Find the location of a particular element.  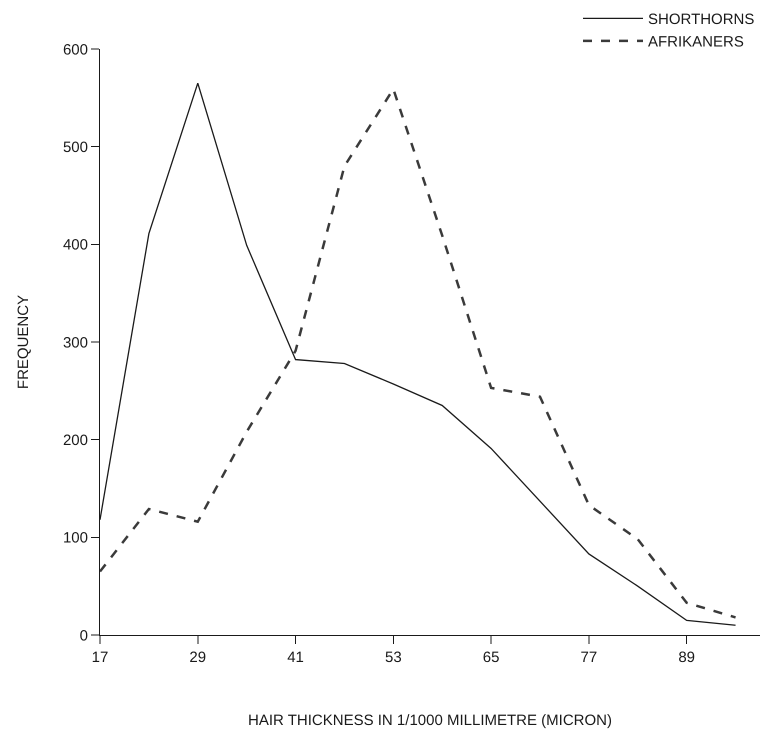

x-tick-label: 65 is located at coordinates (491, 657).